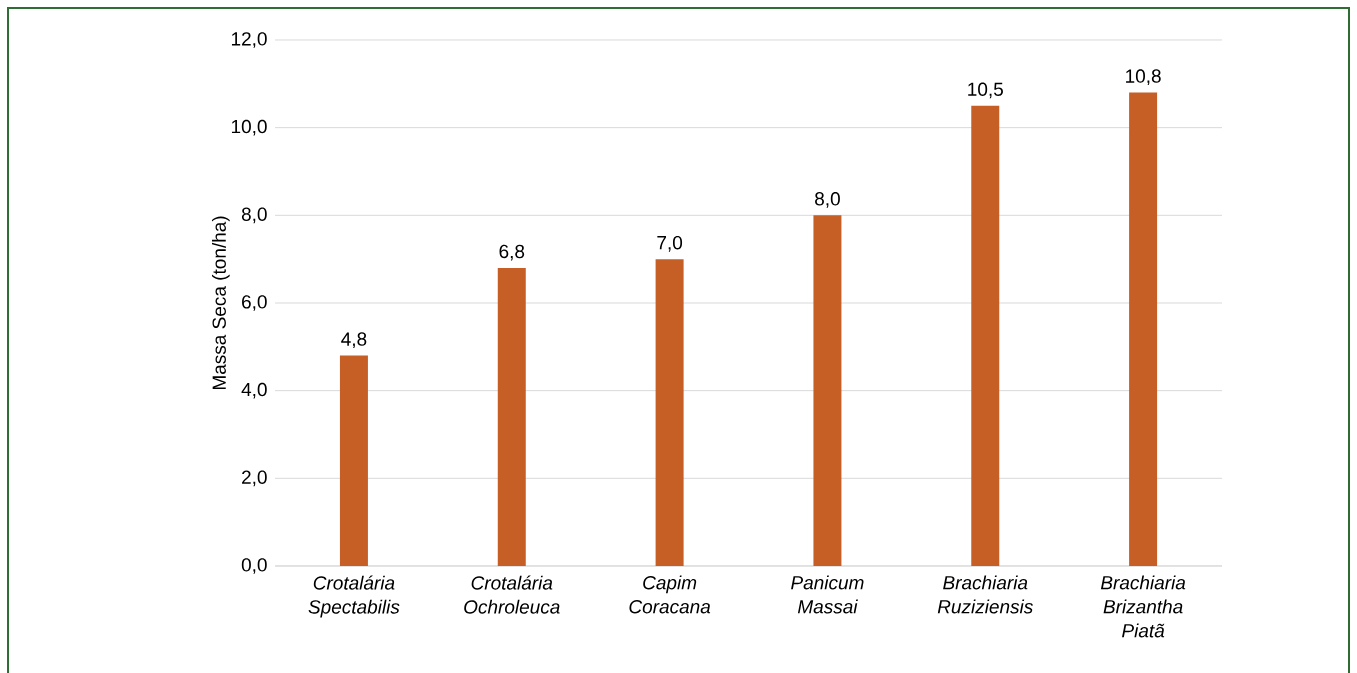 The height and width of the screenshot is (673, 1357). I want to click on y-tick-label: 0,0, so click(254, 566).